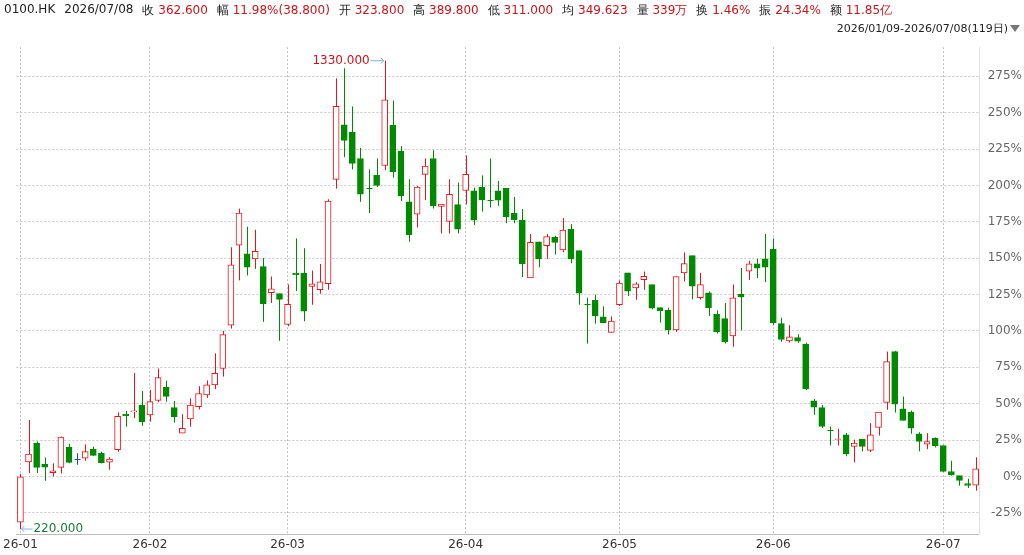 The height and width of the screenshot is (555, 1024). Describe the element at coordinates (1008, 402) in the screenshot. I see `y-tick-label: 50%` at that location.